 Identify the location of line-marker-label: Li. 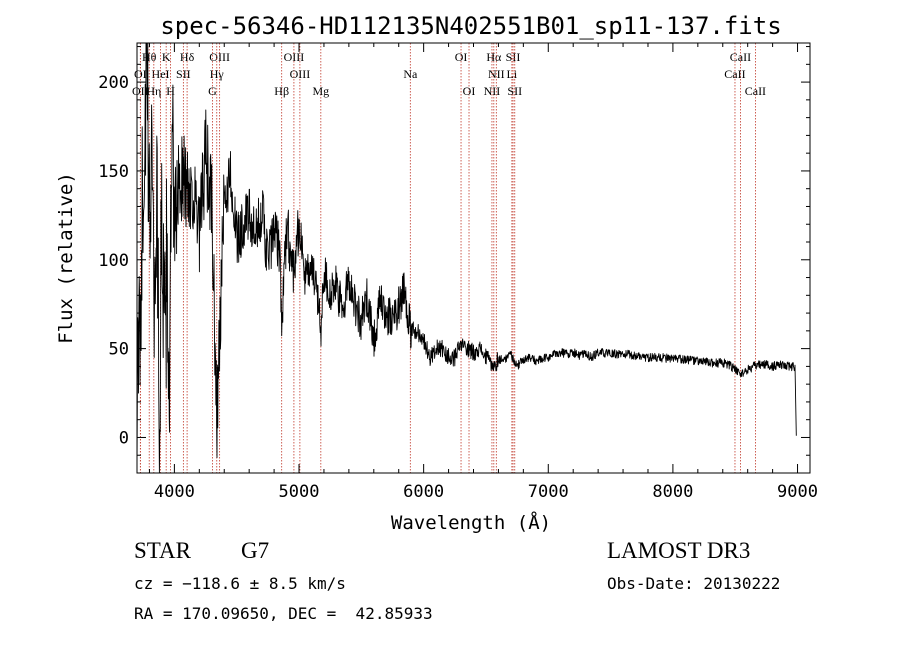
(512, 74).